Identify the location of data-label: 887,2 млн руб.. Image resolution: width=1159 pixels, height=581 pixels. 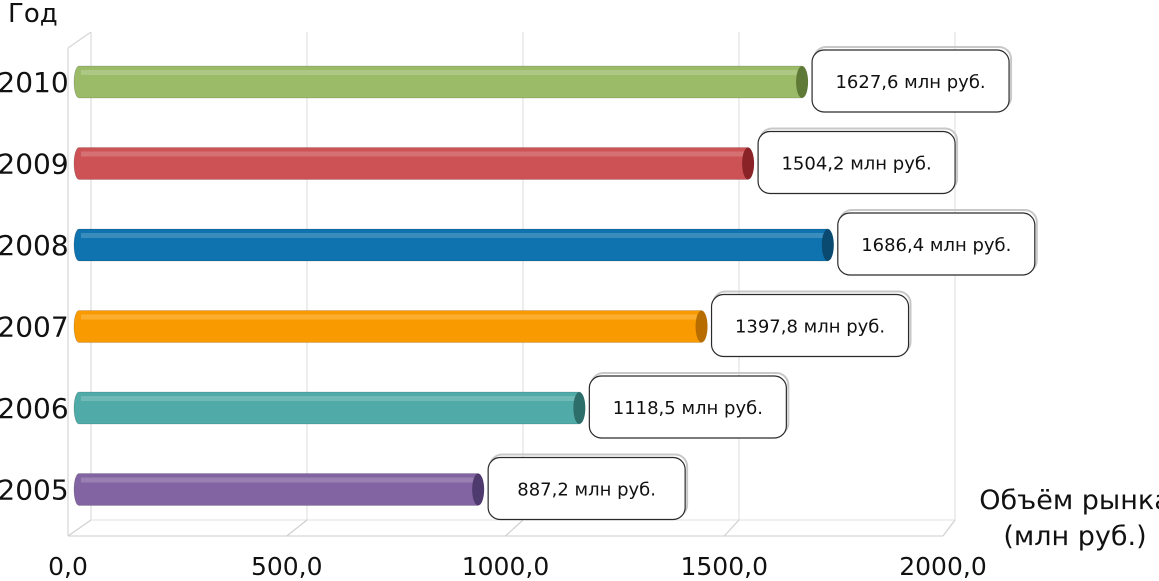
(588, 487).